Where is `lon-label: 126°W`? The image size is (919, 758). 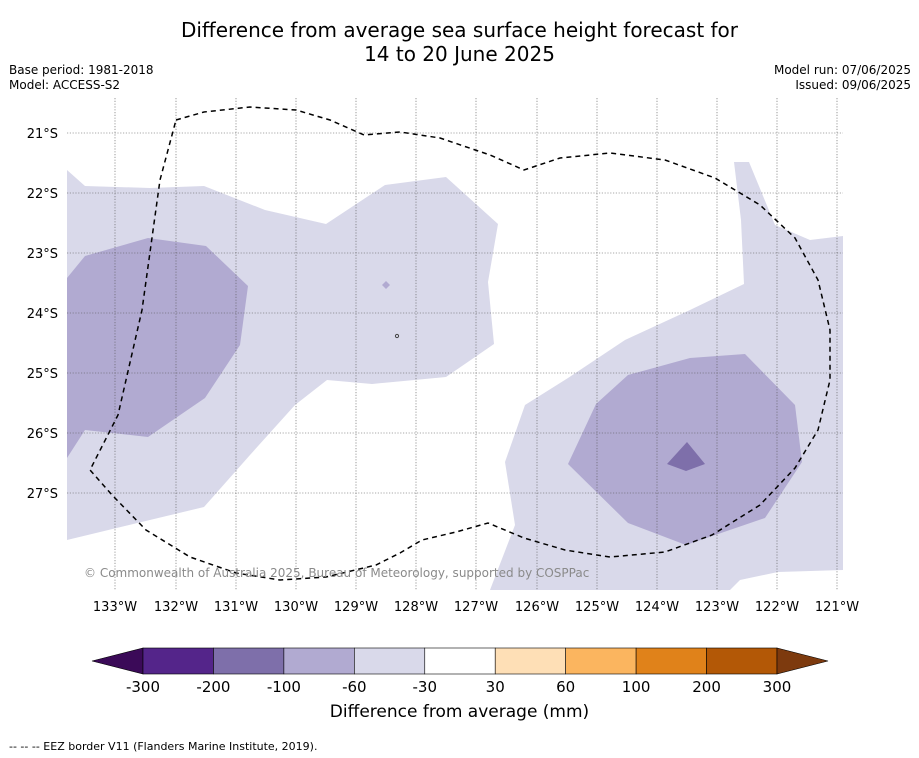 lon-label: 126°W is located at coordinates (537, 607).